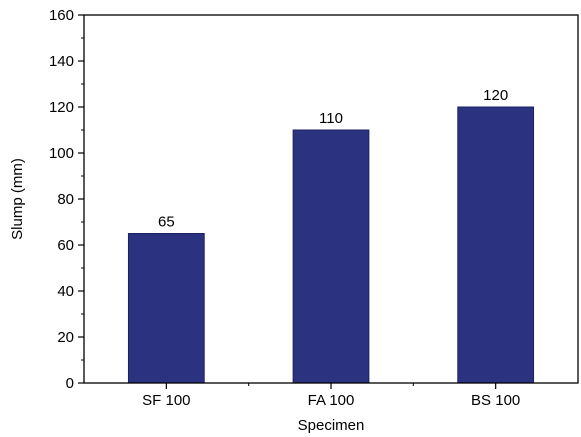  I want to click on bar-data-label: 65, so click(166, 222).